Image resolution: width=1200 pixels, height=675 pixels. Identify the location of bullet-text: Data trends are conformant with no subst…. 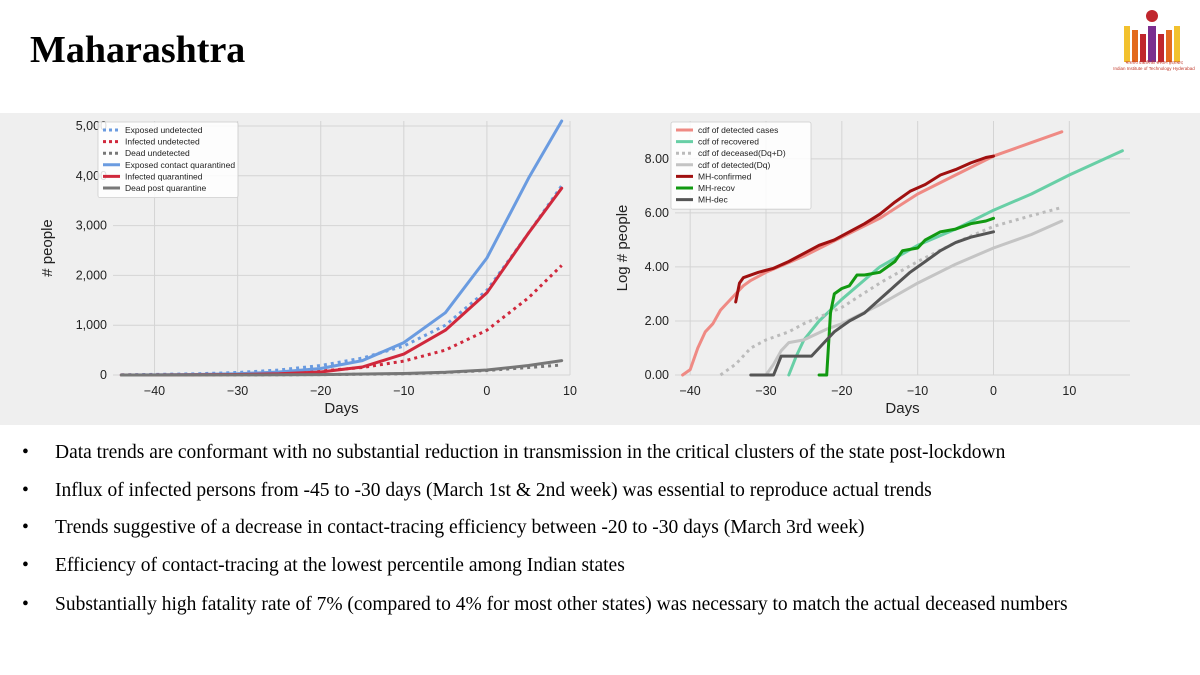
(530, 452).